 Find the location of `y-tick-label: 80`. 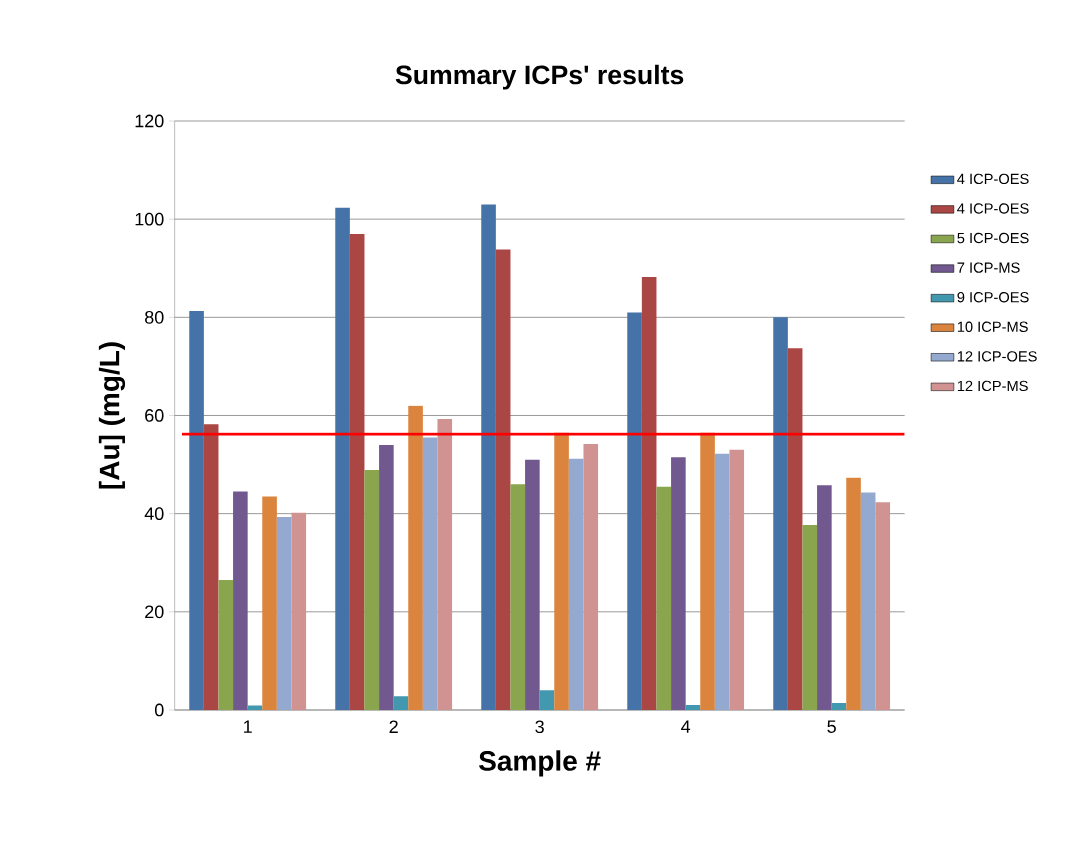

y-tick-label: 80 is located at coordinates (154, 317).